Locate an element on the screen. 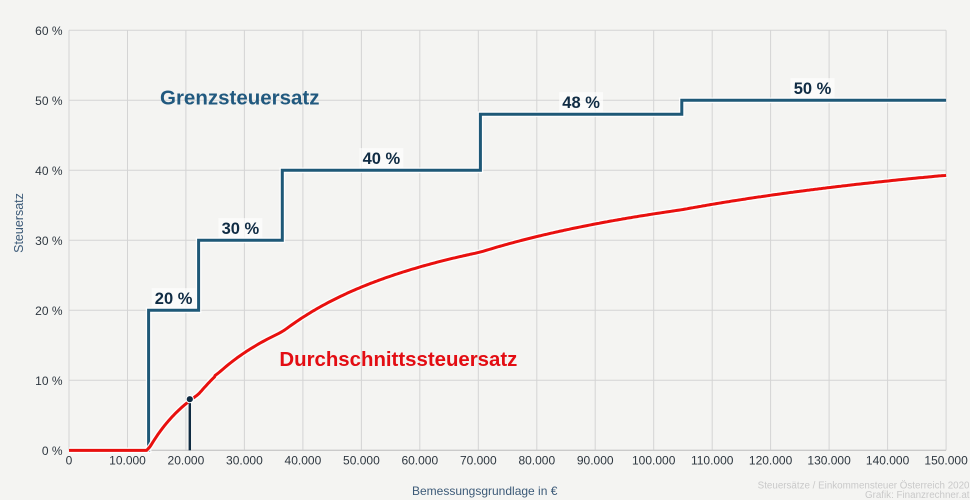  svg-text: 60.000 is located at coordinates (419, 461).